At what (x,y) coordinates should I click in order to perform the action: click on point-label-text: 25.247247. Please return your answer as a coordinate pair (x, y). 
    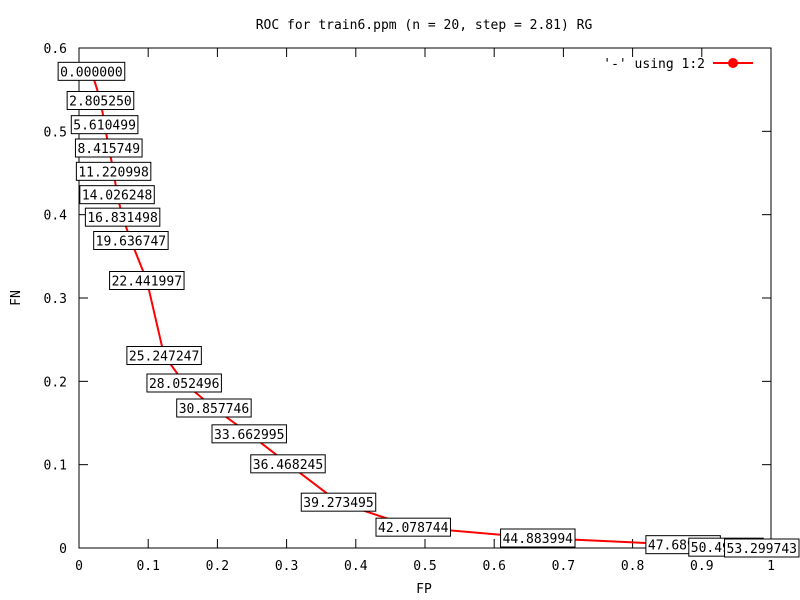
    Looking at the image, I should click on (164, 357).